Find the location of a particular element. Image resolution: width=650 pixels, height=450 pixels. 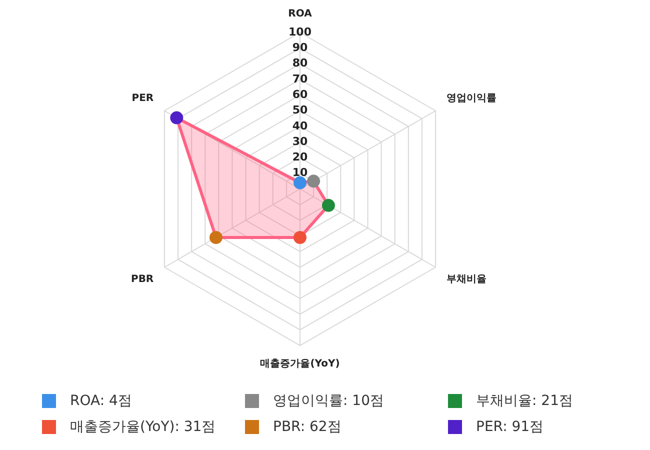

y-tick-label: 30 is located at coordinates (300, 141).